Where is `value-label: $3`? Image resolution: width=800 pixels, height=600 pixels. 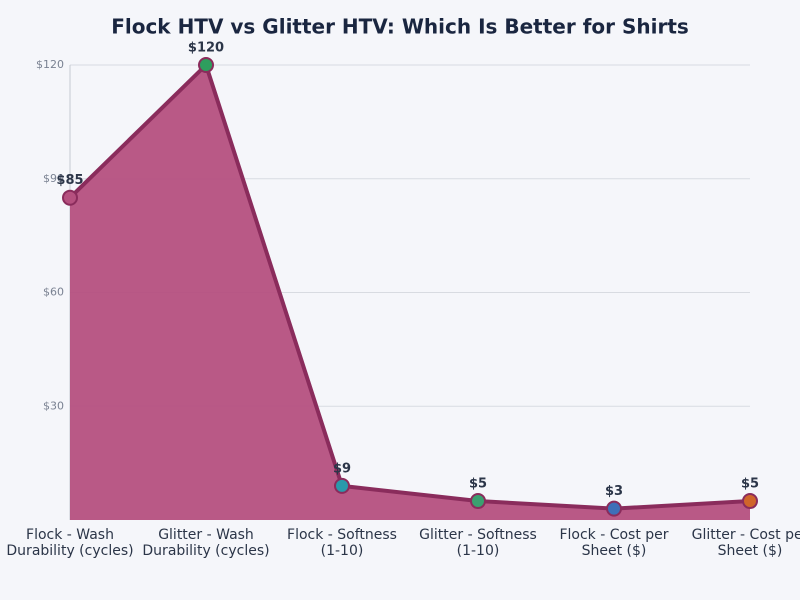 value-label: $3 is located at coordinates (614, 491).